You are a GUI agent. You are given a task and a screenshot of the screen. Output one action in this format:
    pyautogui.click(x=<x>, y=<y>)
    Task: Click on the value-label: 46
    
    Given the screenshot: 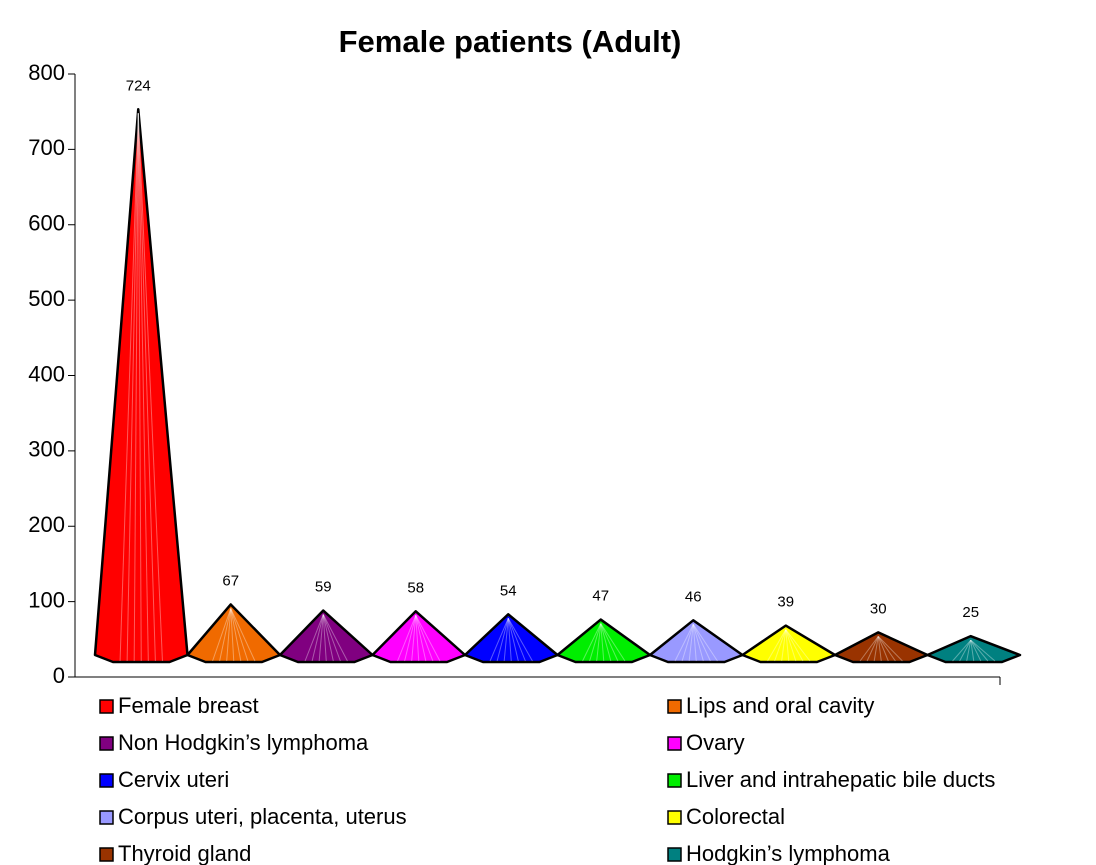 What is the action you would take?
    pyautogui.click(x=693, y=596)
    